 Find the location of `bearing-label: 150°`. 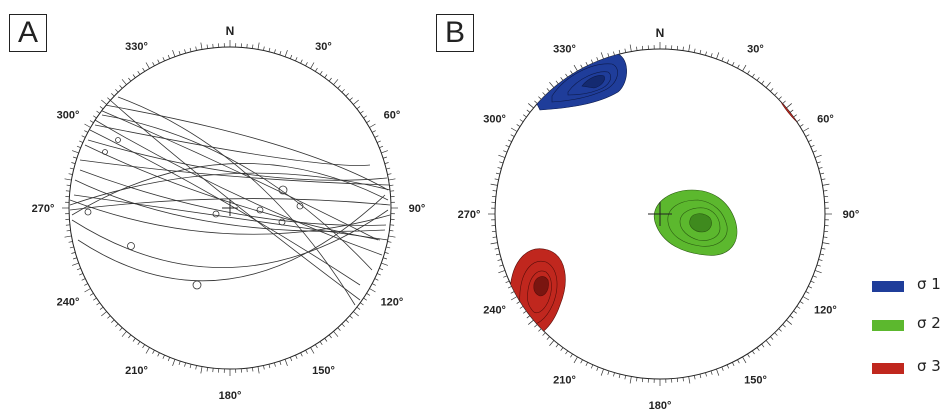

bearing-label: 150° is located at coordinates (323, 371).